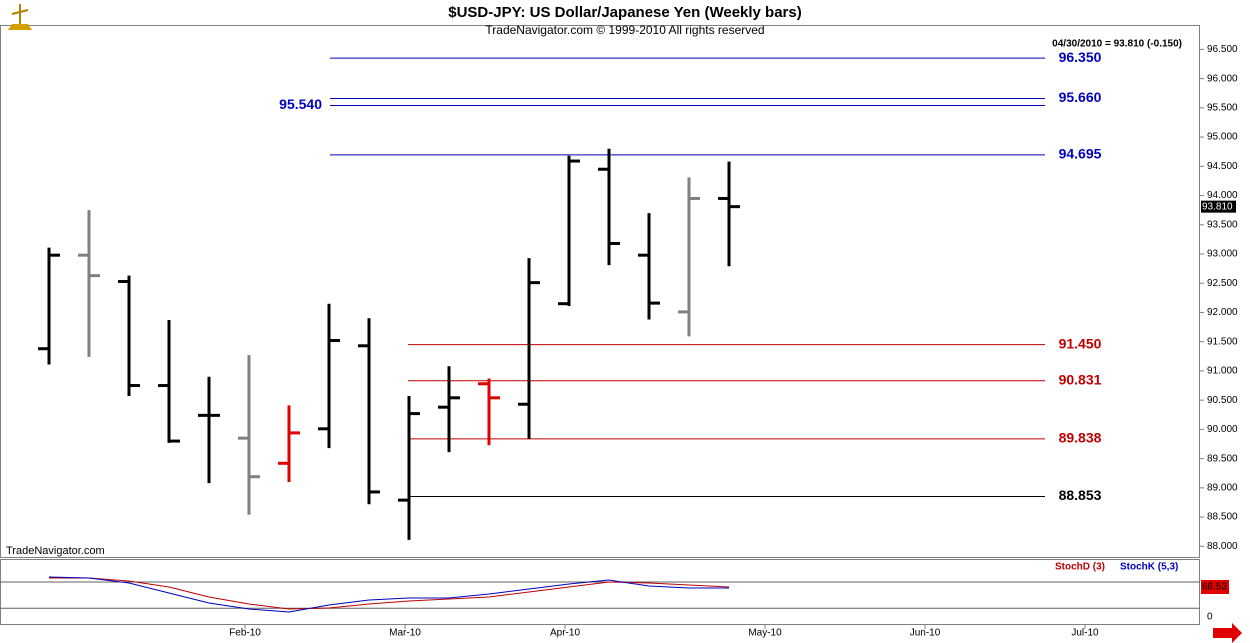  Describe the element at coordinates (1149, 567) in the screenshot. I see `legend-label: StochK (5,3)` at that location.